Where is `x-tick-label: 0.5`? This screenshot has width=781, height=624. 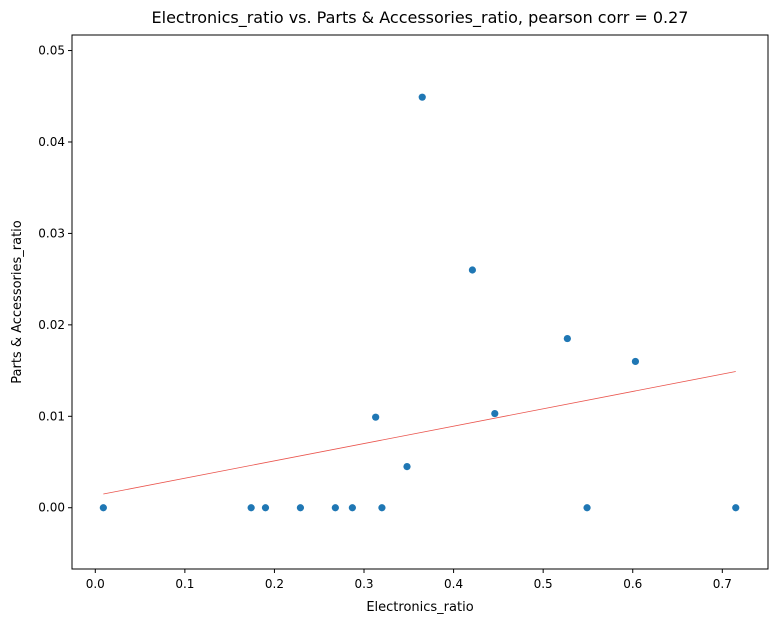 x-tick-label: 0.5 is located at coordinates (543, 584).